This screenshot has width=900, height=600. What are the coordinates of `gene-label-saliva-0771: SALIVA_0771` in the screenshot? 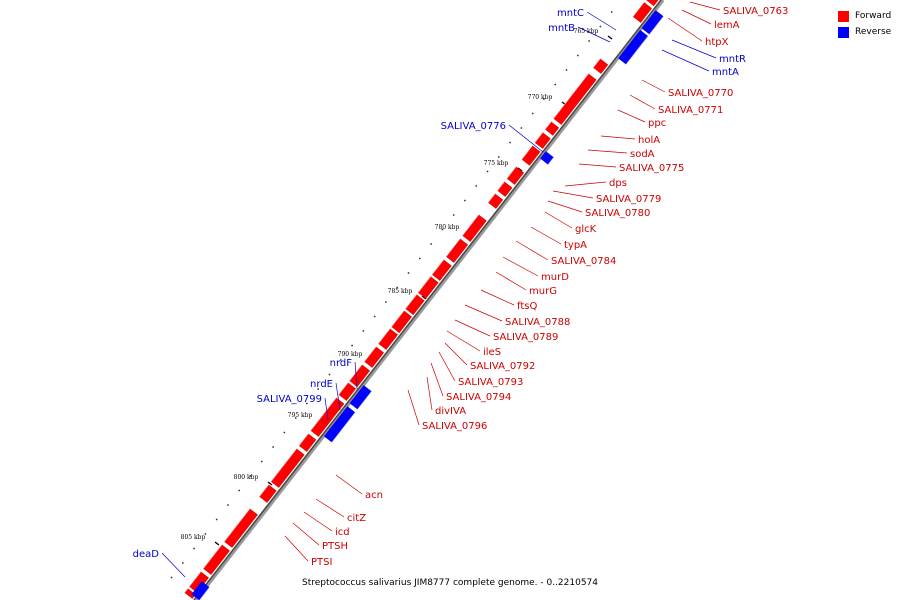 It's located at (690, 110).